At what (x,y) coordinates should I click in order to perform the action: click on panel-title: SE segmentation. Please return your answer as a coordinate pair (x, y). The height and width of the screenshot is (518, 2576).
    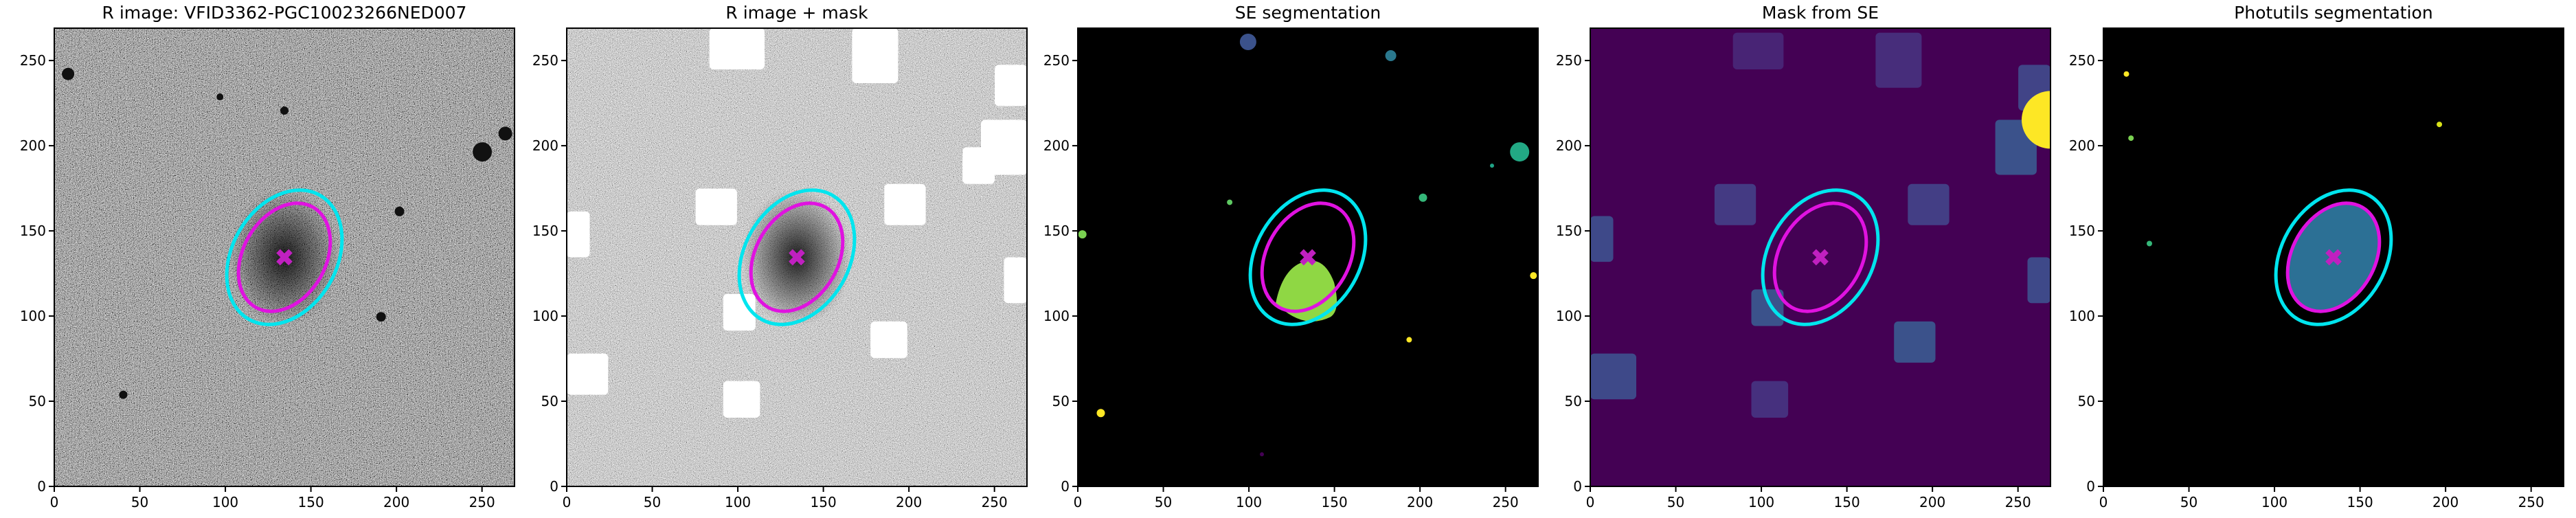
    Looking at the image, I should click on (1308, 13).